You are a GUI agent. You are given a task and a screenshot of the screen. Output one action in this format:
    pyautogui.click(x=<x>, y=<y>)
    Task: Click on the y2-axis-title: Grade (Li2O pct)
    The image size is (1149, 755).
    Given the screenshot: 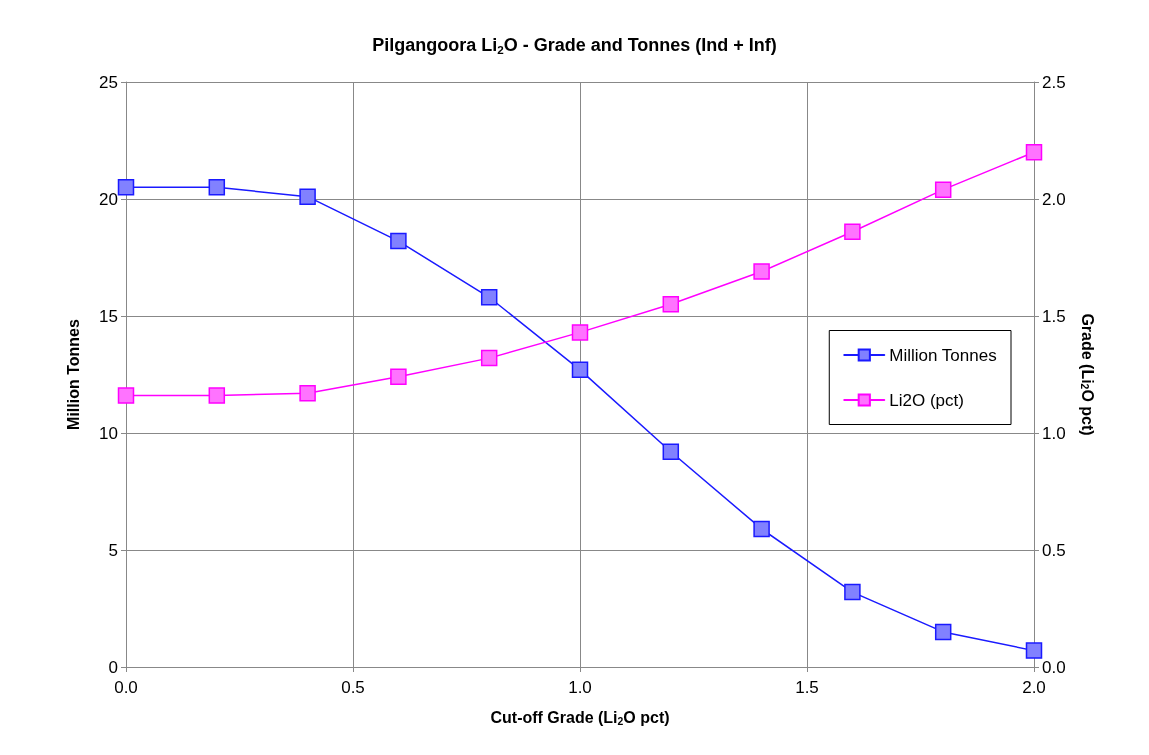 What is the action you would take?
    pyautogui.click(x=1087, y=374)
    